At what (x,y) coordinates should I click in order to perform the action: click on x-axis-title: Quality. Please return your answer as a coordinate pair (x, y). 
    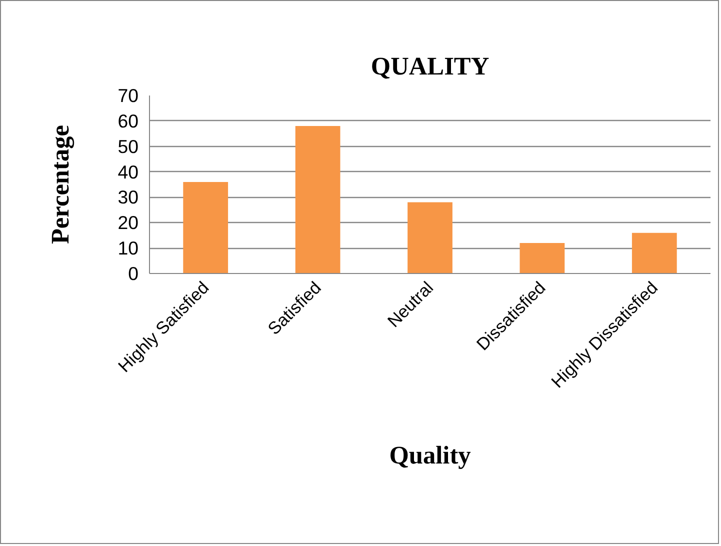
    Looking at the image, I should click on (430, 456).